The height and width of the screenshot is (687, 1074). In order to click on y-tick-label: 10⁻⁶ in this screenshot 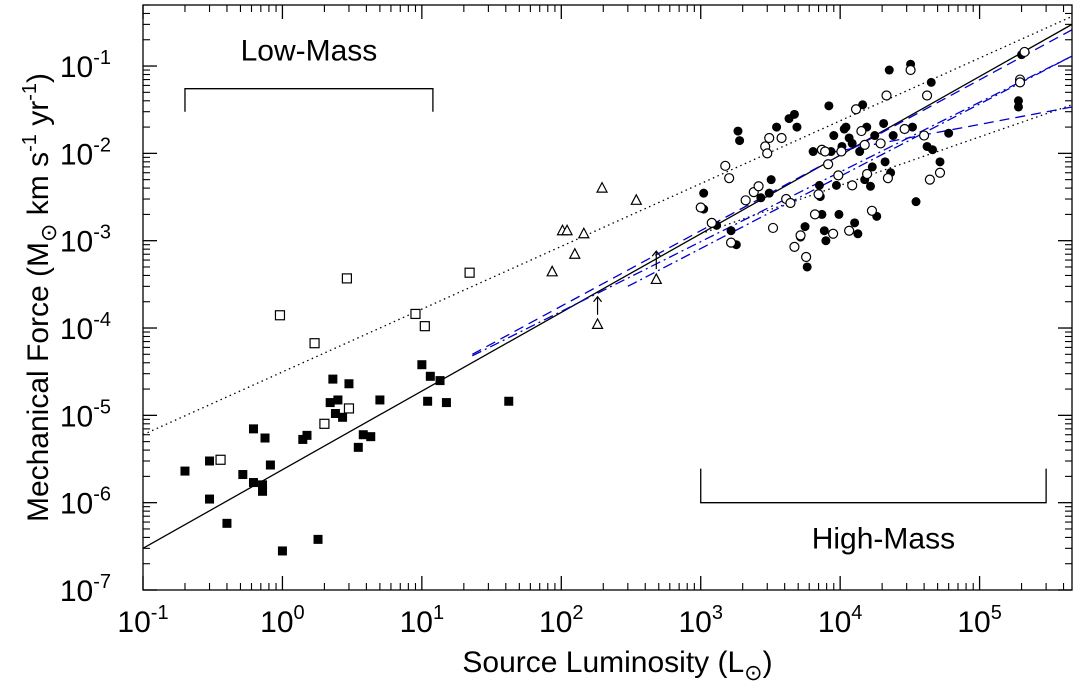, I will do `click(85, 502)`.